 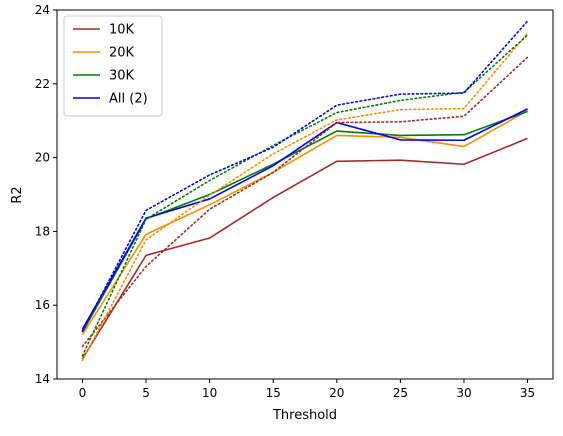 What do you see at coordinates (146, 393) in the screenshot?
I see `x-tick-label: 5` at bounding box center [146, 393].